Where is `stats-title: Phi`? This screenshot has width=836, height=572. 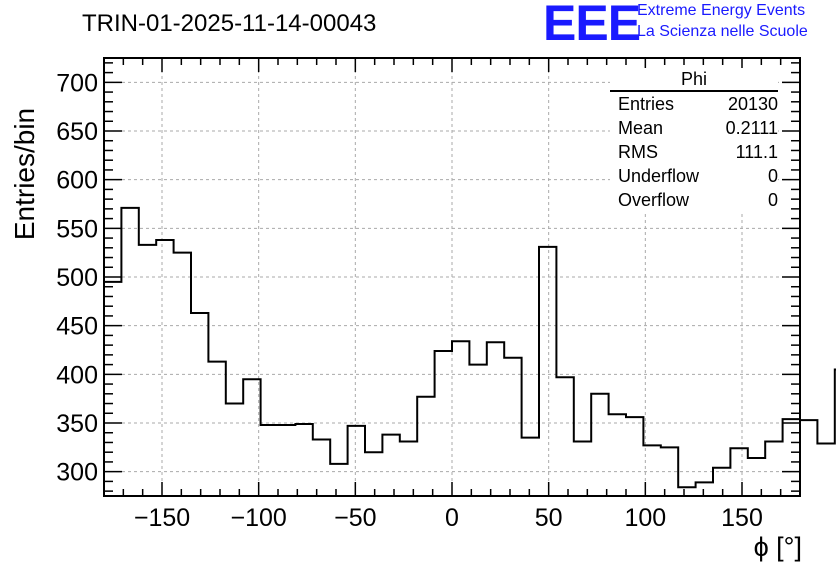
stats-title: Phi is located at coordinates (694, 80).